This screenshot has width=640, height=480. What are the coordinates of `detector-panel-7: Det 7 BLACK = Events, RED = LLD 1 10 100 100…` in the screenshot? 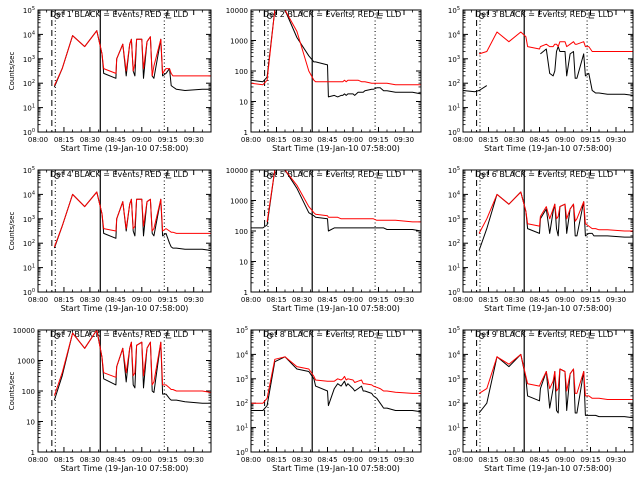 It's located at (110, 400).